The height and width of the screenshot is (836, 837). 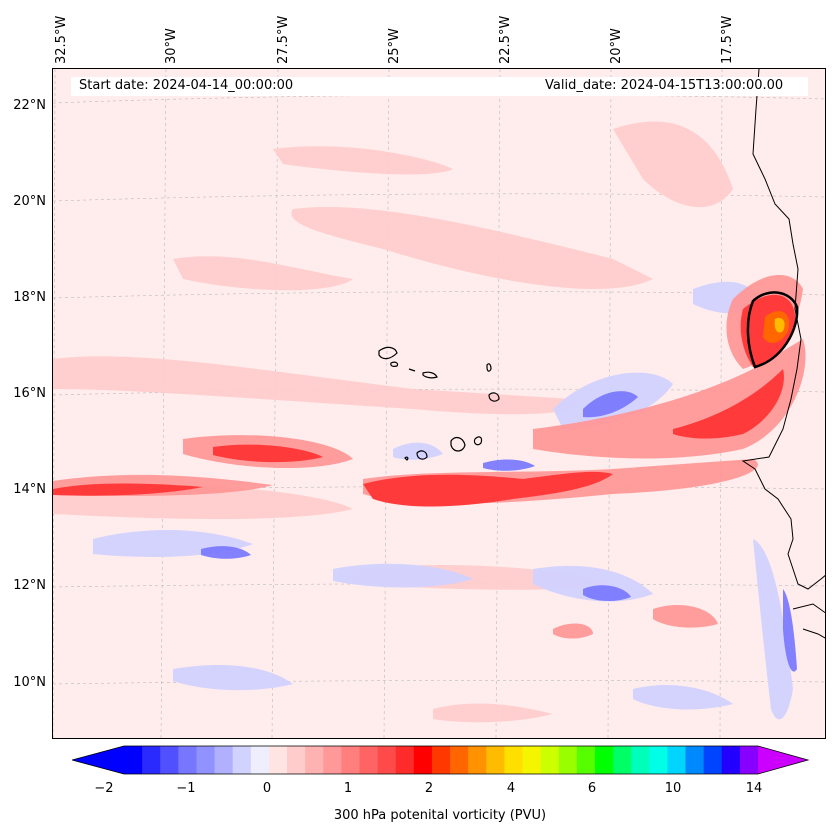 What do you see at coordinates (29, 585) in the screenshot?
I see `lat-label-12n: 12°N` at bounding box center [29, 585].